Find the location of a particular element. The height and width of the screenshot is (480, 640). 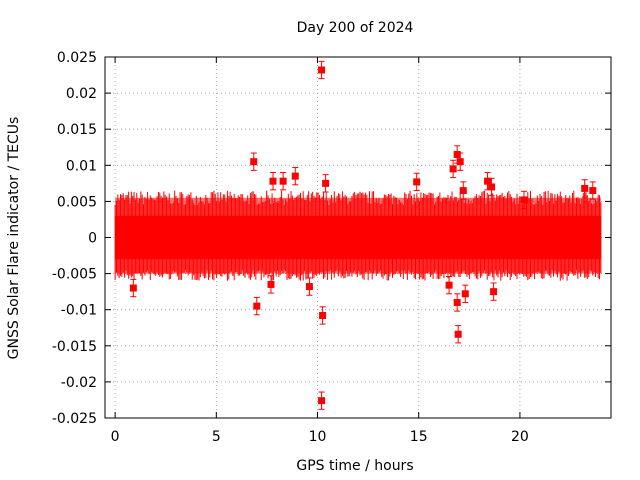

y-tick-label: 0.005 is located at coordinates (77, 202).